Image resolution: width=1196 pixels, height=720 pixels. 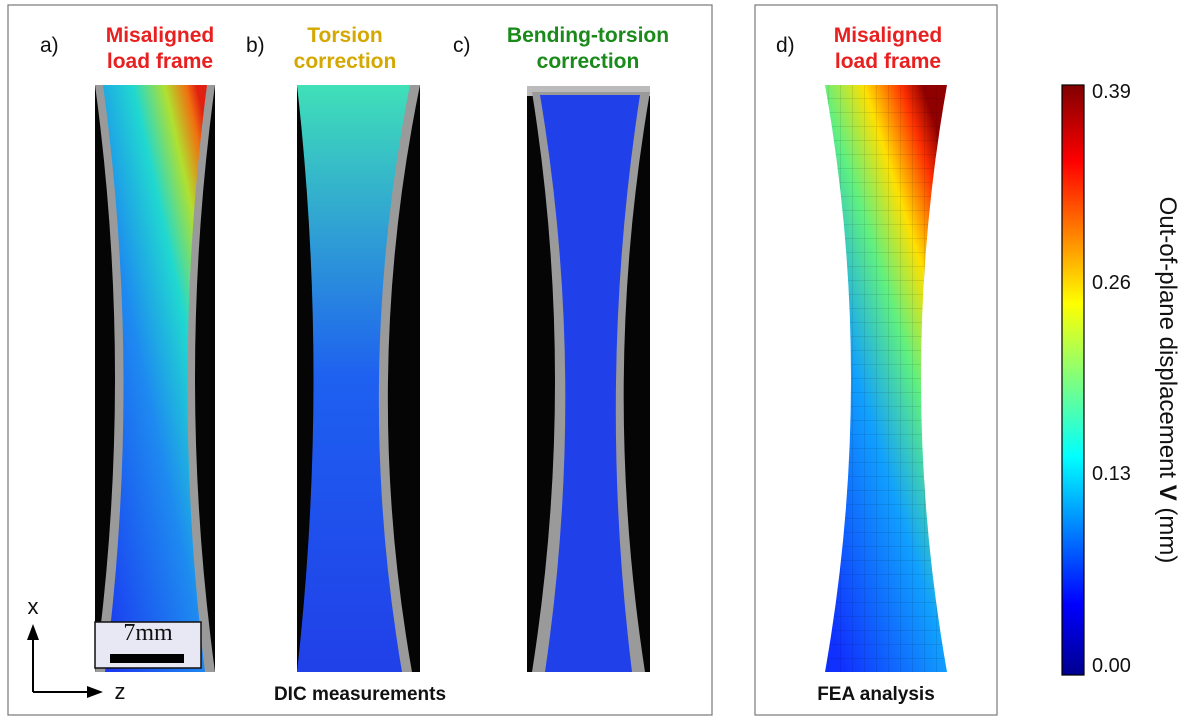 I want to click on specimen-d, so click(x=886, y=378).